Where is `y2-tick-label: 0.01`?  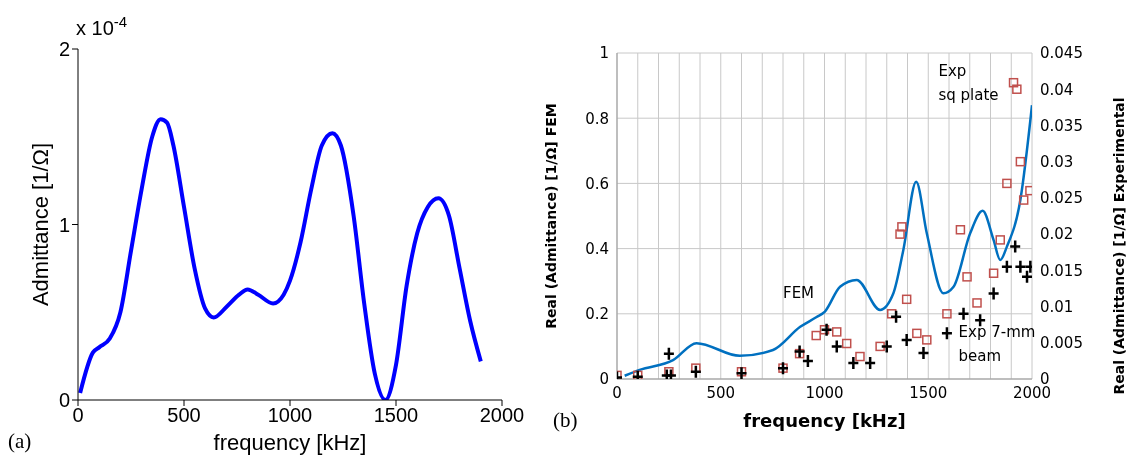
y2-tick-label: 0.01 is located at coordinates (1057, 306).